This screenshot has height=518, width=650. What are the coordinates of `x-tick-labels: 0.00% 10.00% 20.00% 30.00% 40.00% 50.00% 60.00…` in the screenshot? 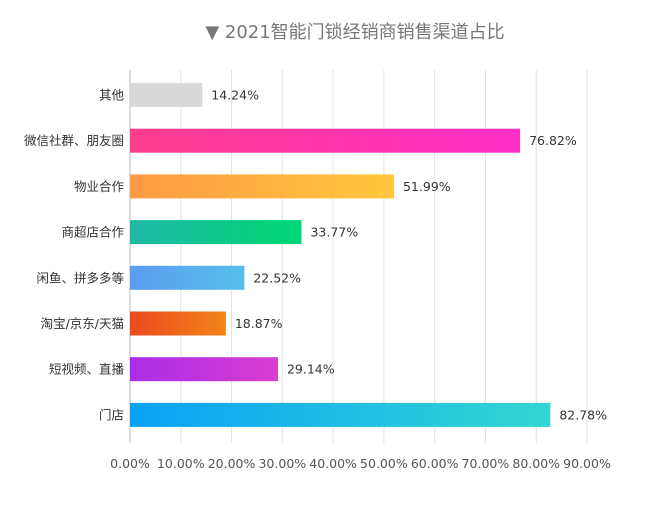 It's located at (360, 463).